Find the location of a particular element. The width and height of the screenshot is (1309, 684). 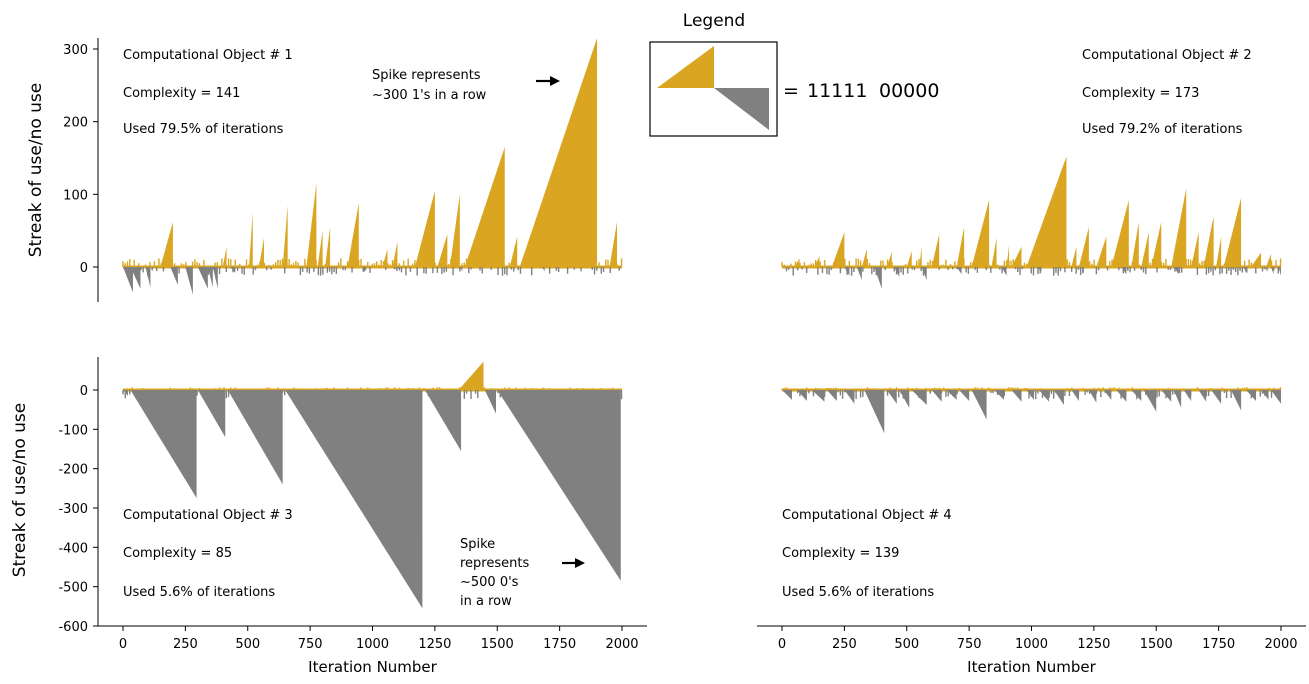

legend-ones: 11111 is located at coordinates (837, 91).